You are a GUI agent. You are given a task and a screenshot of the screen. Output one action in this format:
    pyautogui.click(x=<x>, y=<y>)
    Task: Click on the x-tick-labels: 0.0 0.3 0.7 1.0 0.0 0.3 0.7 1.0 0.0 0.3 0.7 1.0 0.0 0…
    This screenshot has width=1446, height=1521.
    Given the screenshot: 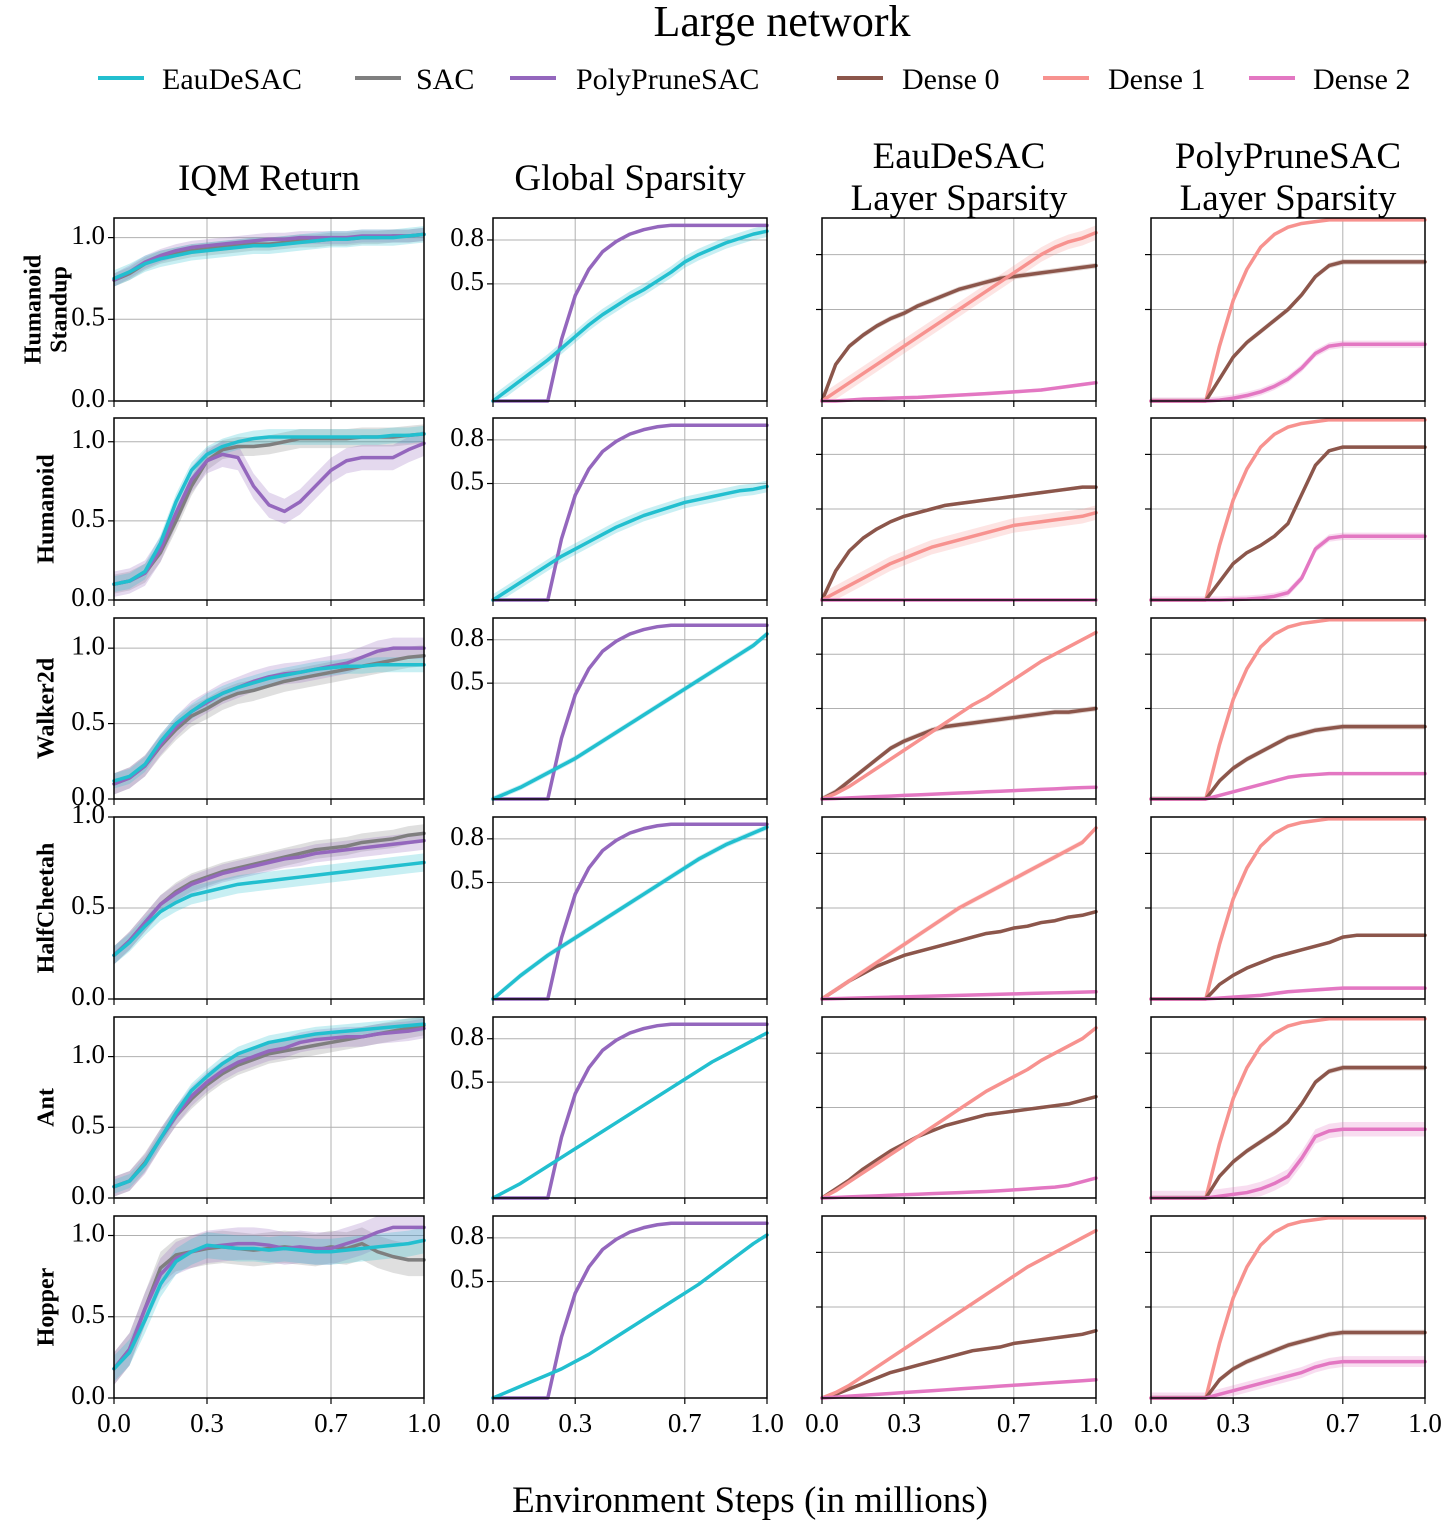 What is the action you would take?
    pyautogui.click(x=769, y=1423)
    